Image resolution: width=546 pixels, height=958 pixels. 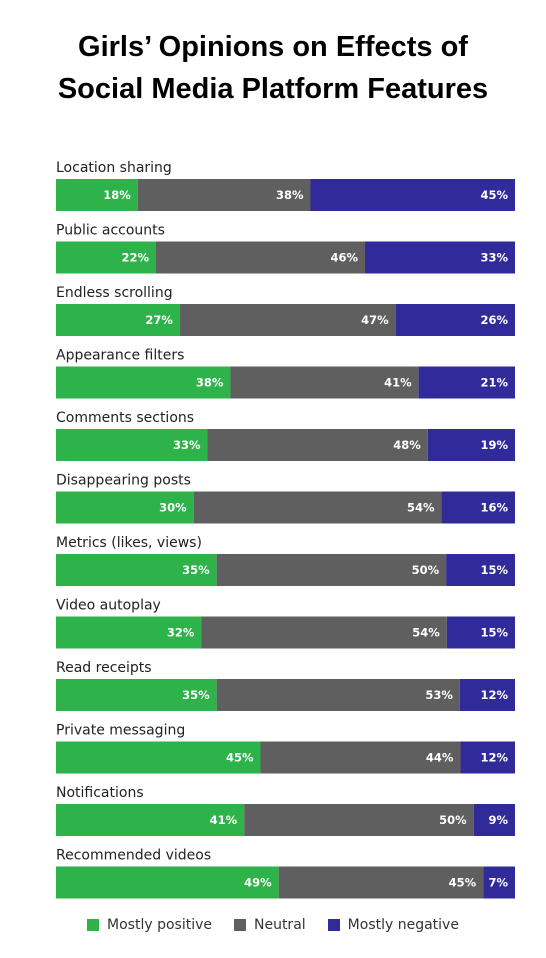 What do you see at coordinates (463, 883) in the screenshot?
I see `value-label-neutral: 45%` at bounding box center [463, 883].